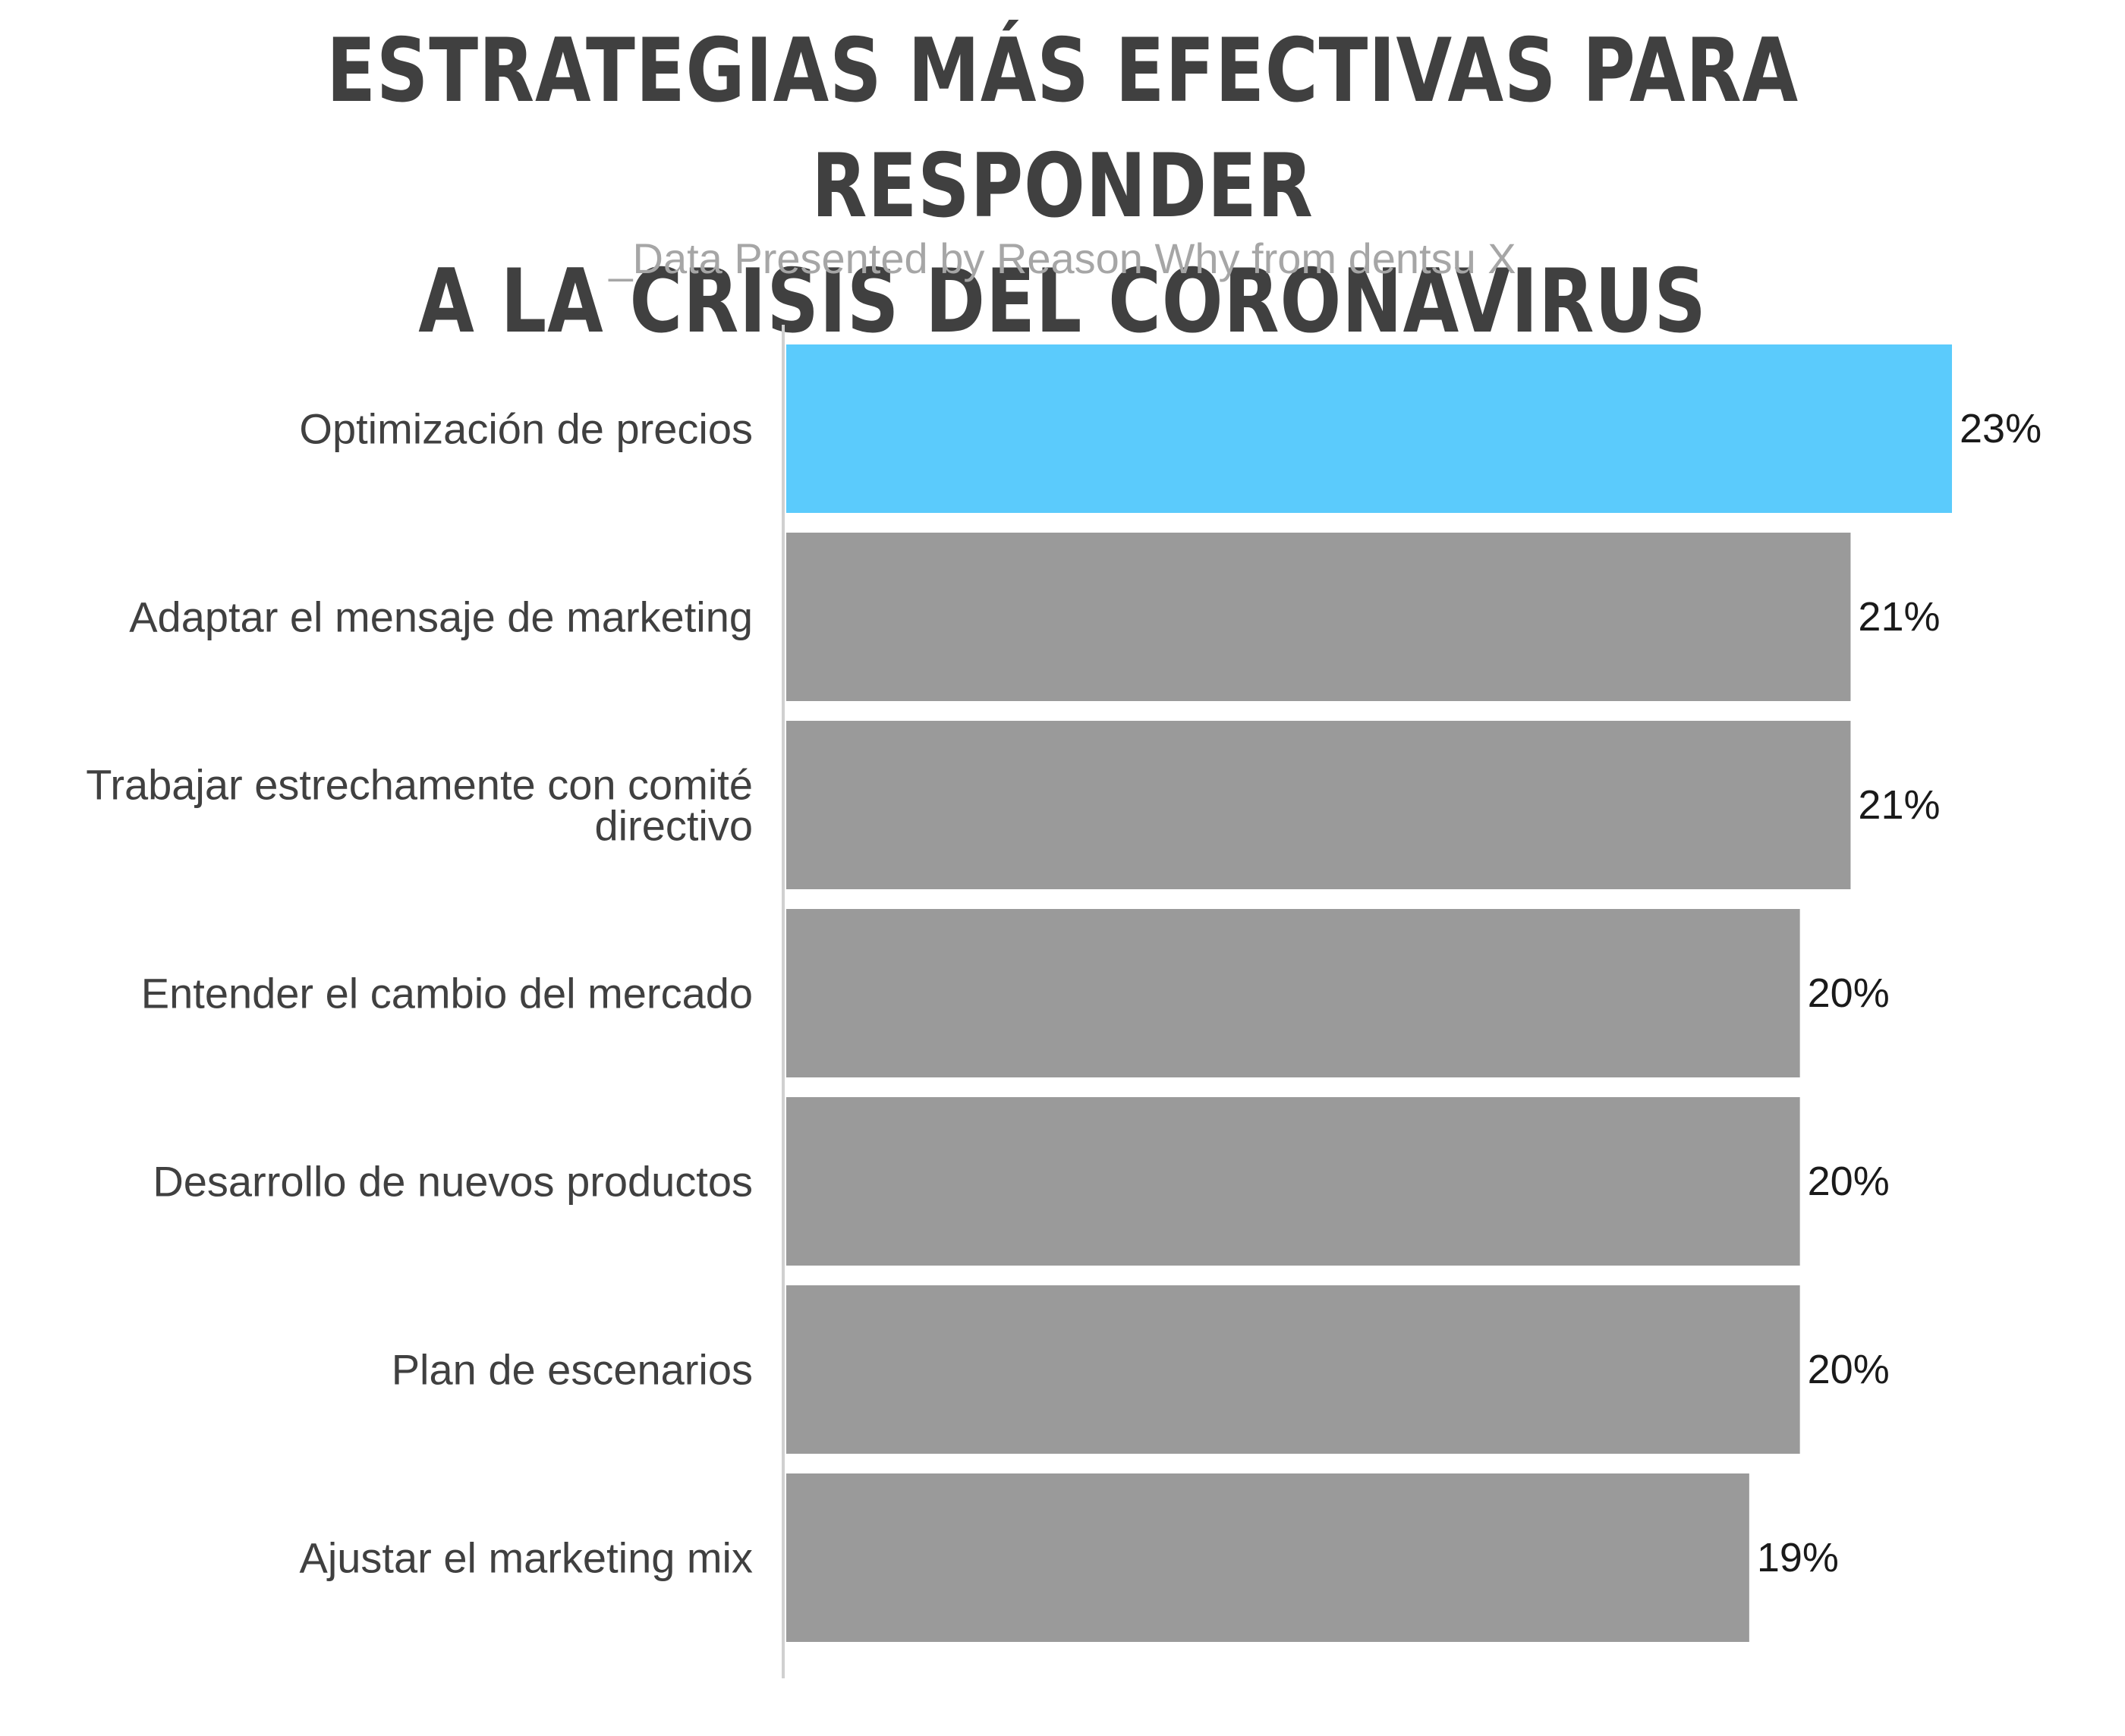 The image size is (2125, 1736). What do you see at coordinates (1062, 302) in the screenshot?
I see `chart-title-line-2: A LA CRISIS DEL CORONAVIRUS` at bounding box center [1062, 302].